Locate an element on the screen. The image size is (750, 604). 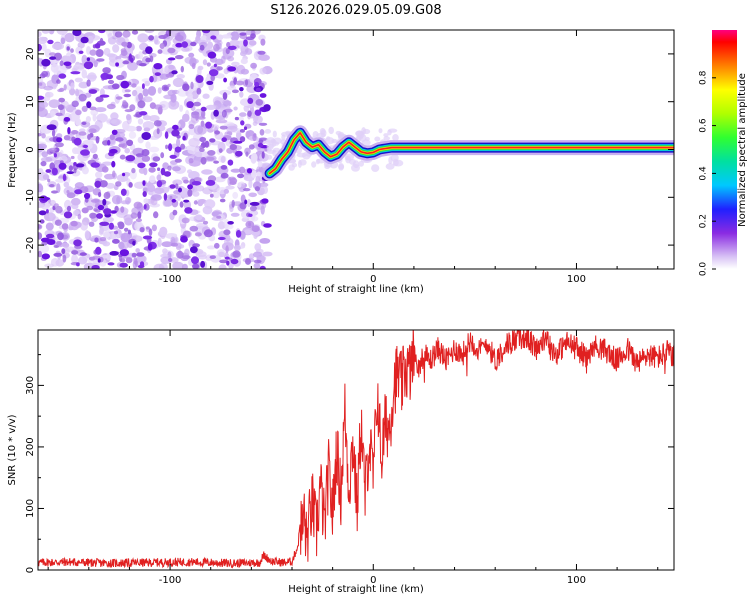
colorbar-tick-label: 0.6 is located at coordinates (704, 125).